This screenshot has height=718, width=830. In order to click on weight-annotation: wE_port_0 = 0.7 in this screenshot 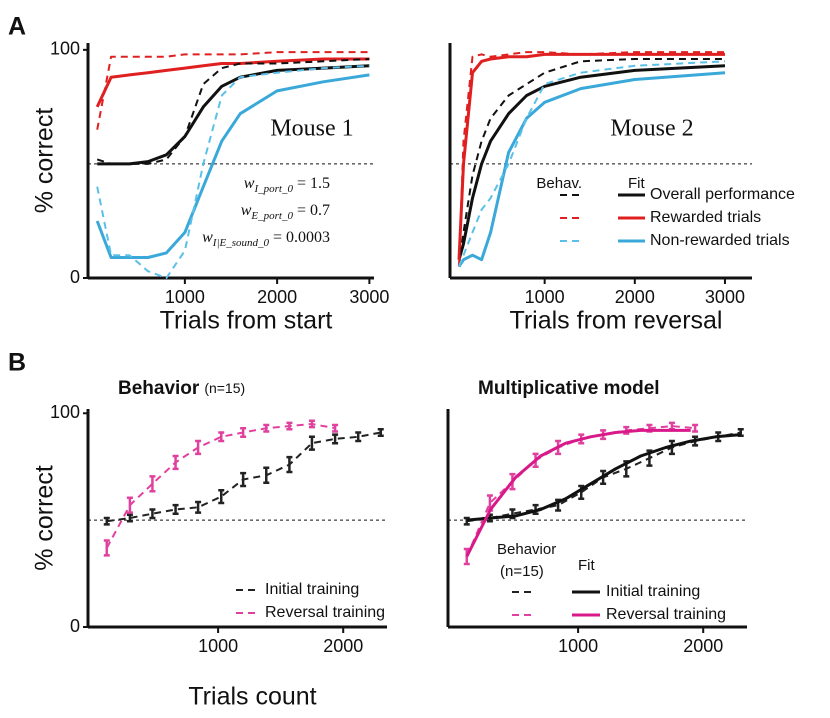, I will do `click(285, 212)`.